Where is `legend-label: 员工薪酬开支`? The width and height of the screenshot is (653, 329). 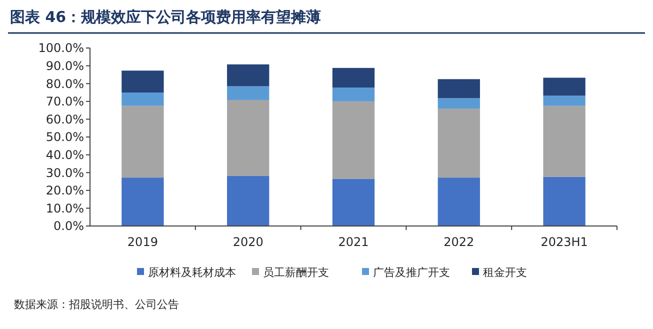
legend-label: 员工薪酬开支 is located at coordinates (296, 272).